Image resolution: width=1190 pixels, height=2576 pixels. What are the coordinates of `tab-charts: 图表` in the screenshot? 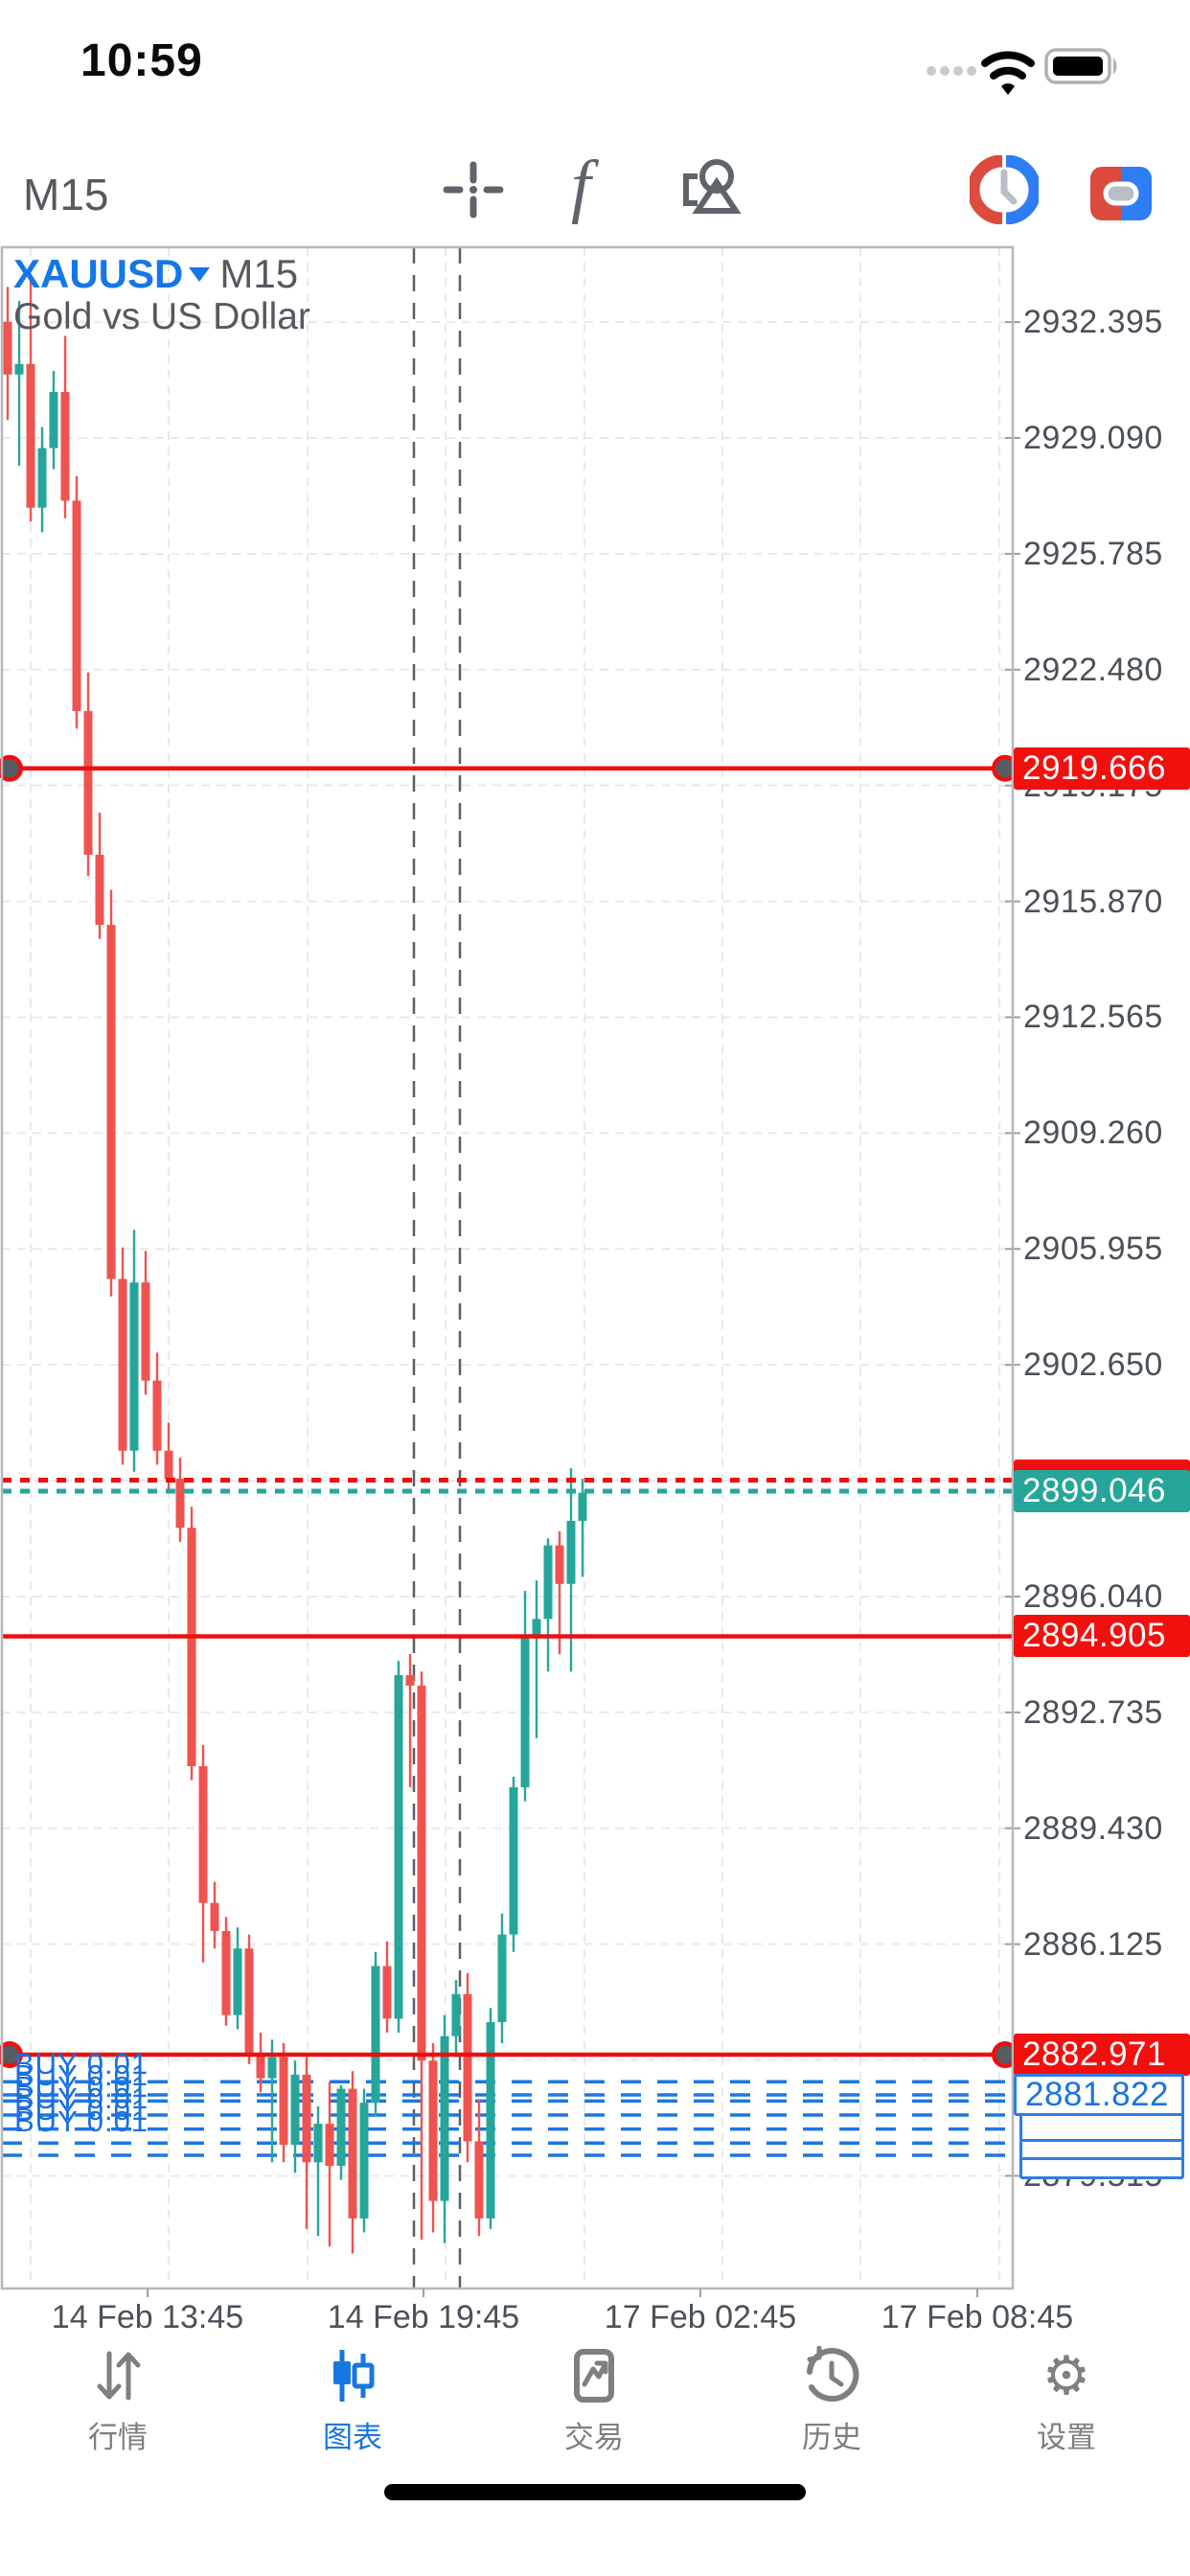 It's located at (353, 2401).